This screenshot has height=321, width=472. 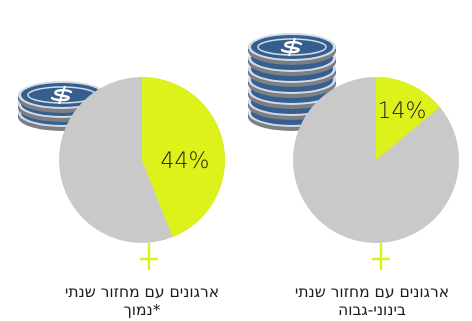 I want to click on caption-mid-high-turnover-line2: בינוני-גבוה, so click(x=372, y=310).